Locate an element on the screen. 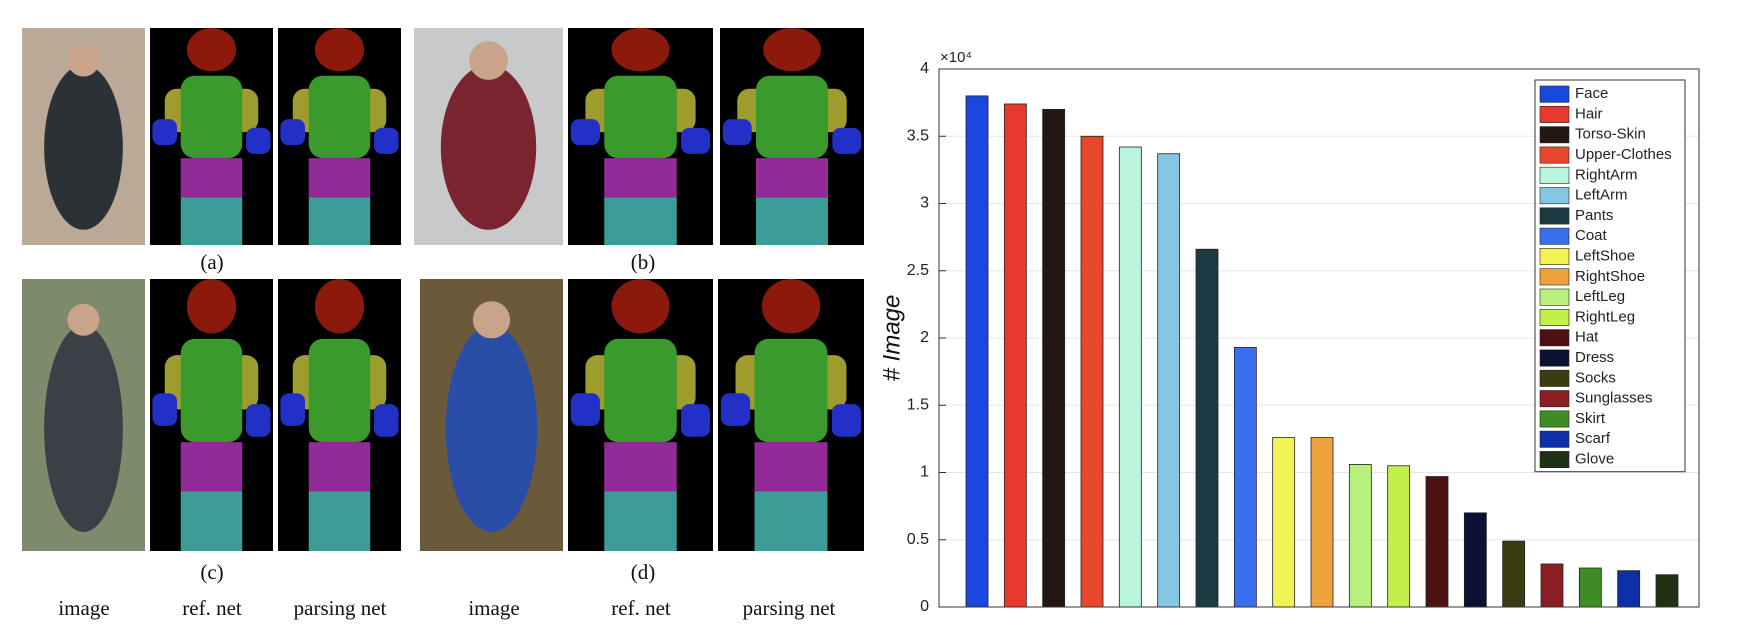 This screenshot has height=630, width=1738. legend-label: Upper-Clothes is located at coordinates (1623, 154).